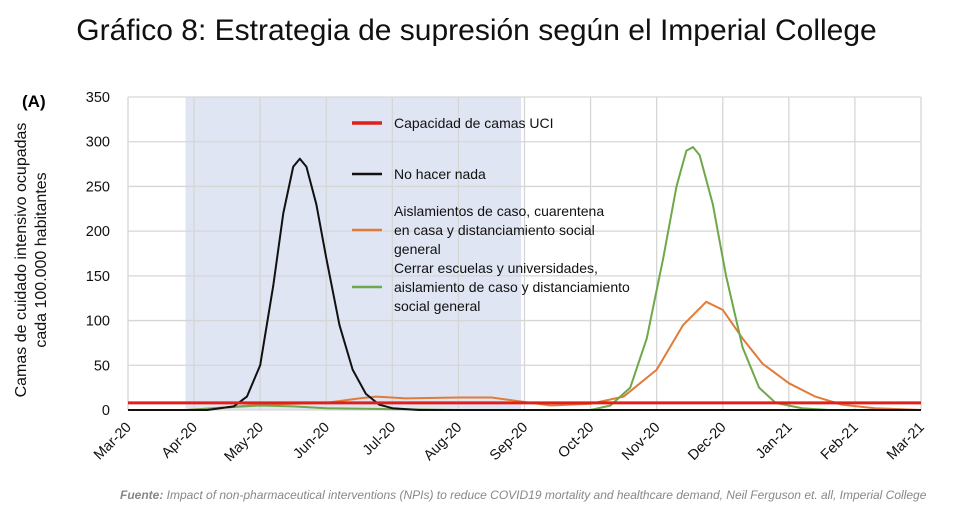 The height and width of the screenshot is (531, 953). What do you see at coordinates (98, 143) in the screenshot?
I see `y-tick-label: 300` at bounding box center [98, 143].